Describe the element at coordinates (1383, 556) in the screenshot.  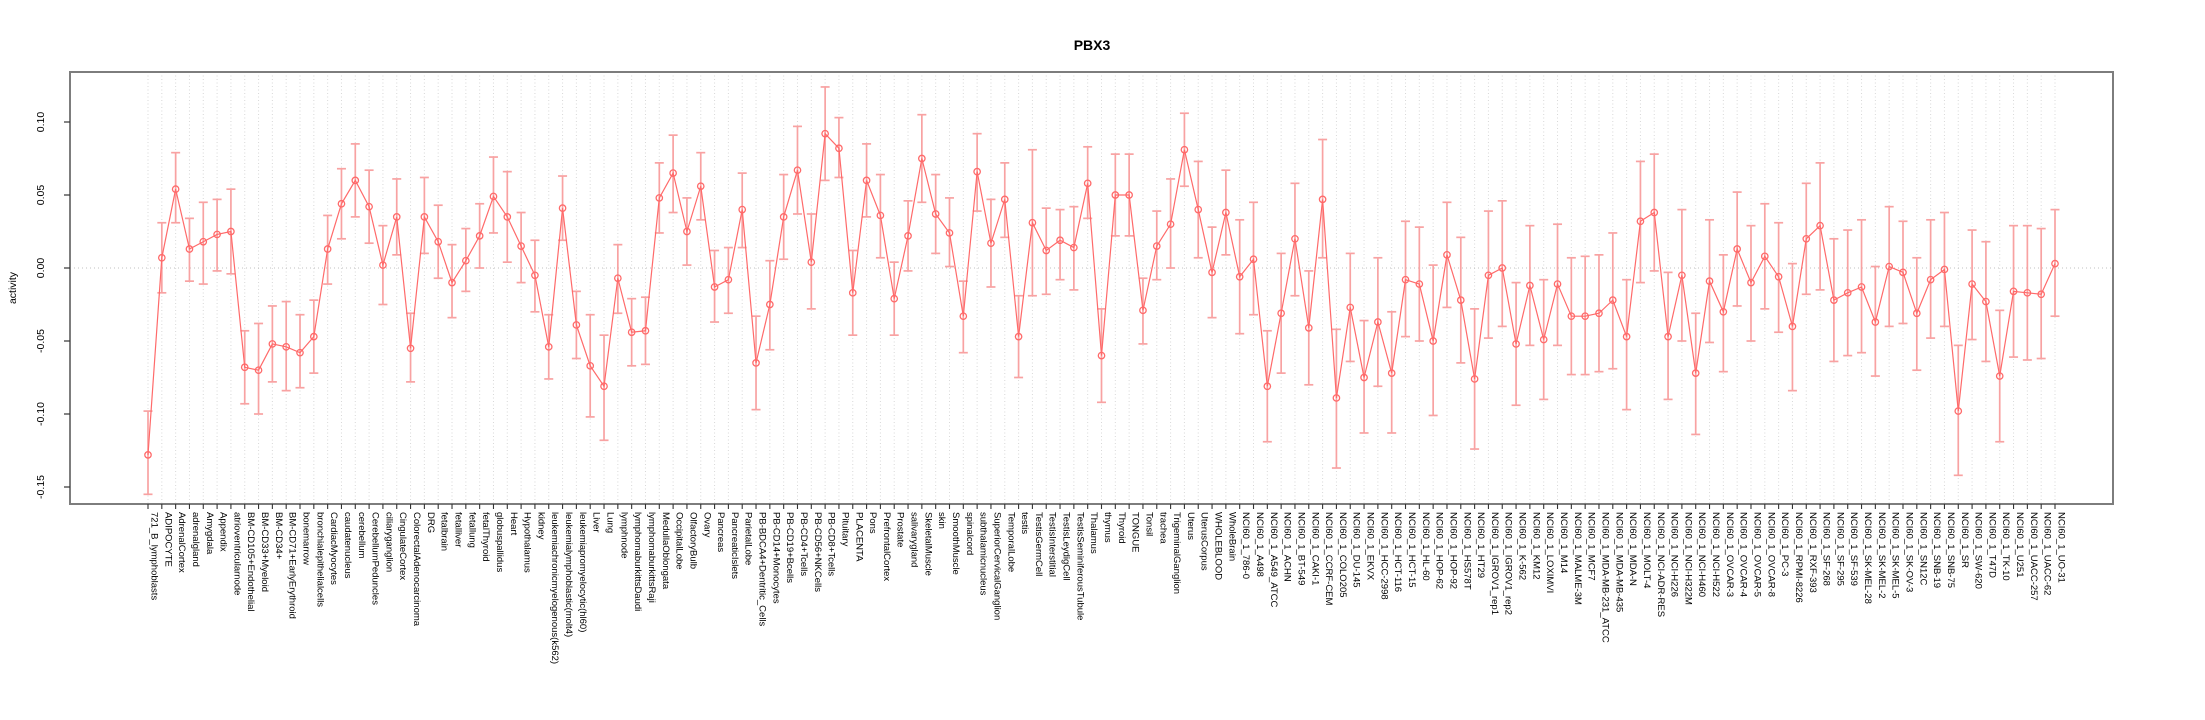
I see `x-tick-label: NCI60_1_HCC-2998` at that location.